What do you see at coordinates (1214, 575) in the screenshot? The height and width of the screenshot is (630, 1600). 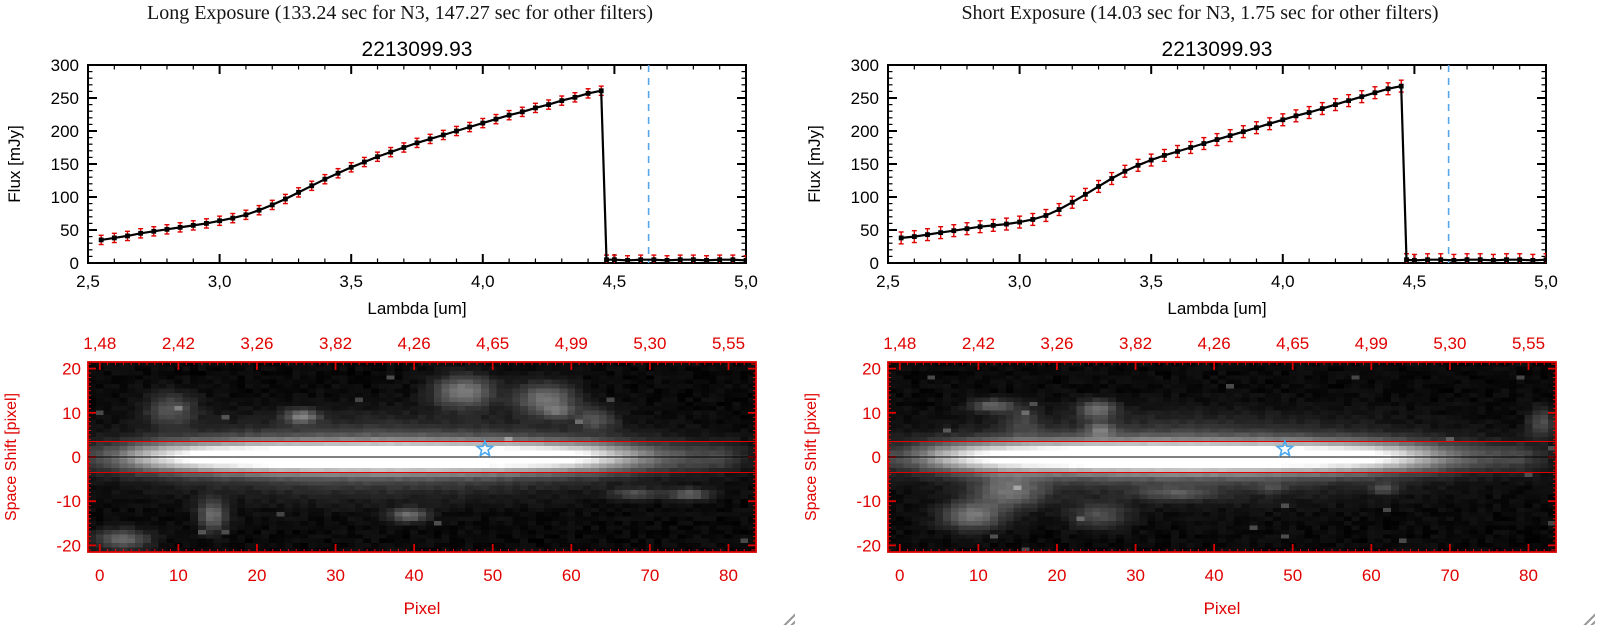 I see `svg-text: 40` at bounding box center [1214, 575].